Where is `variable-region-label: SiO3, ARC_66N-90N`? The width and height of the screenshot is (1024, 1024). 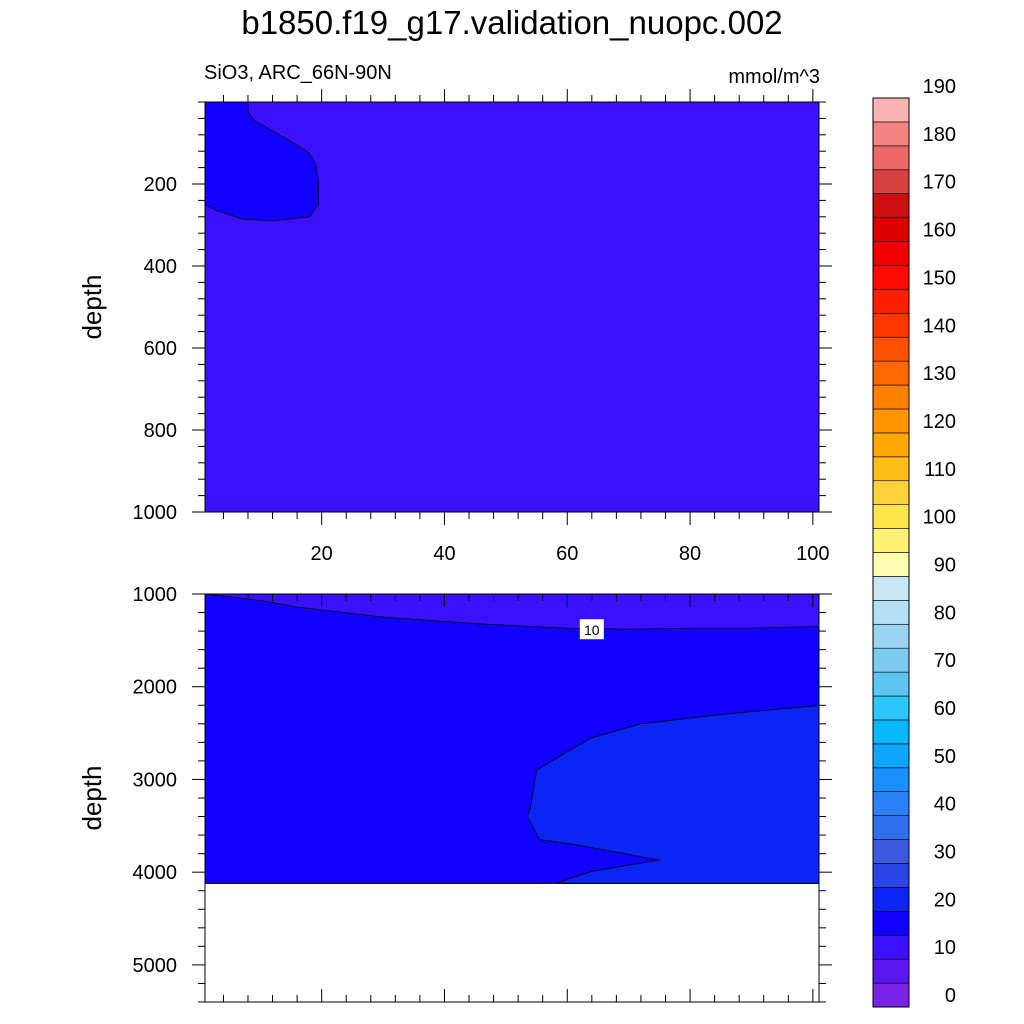 variable-region-label: SiO3, ARC_66N-90N is located at coordinates (298, 73).